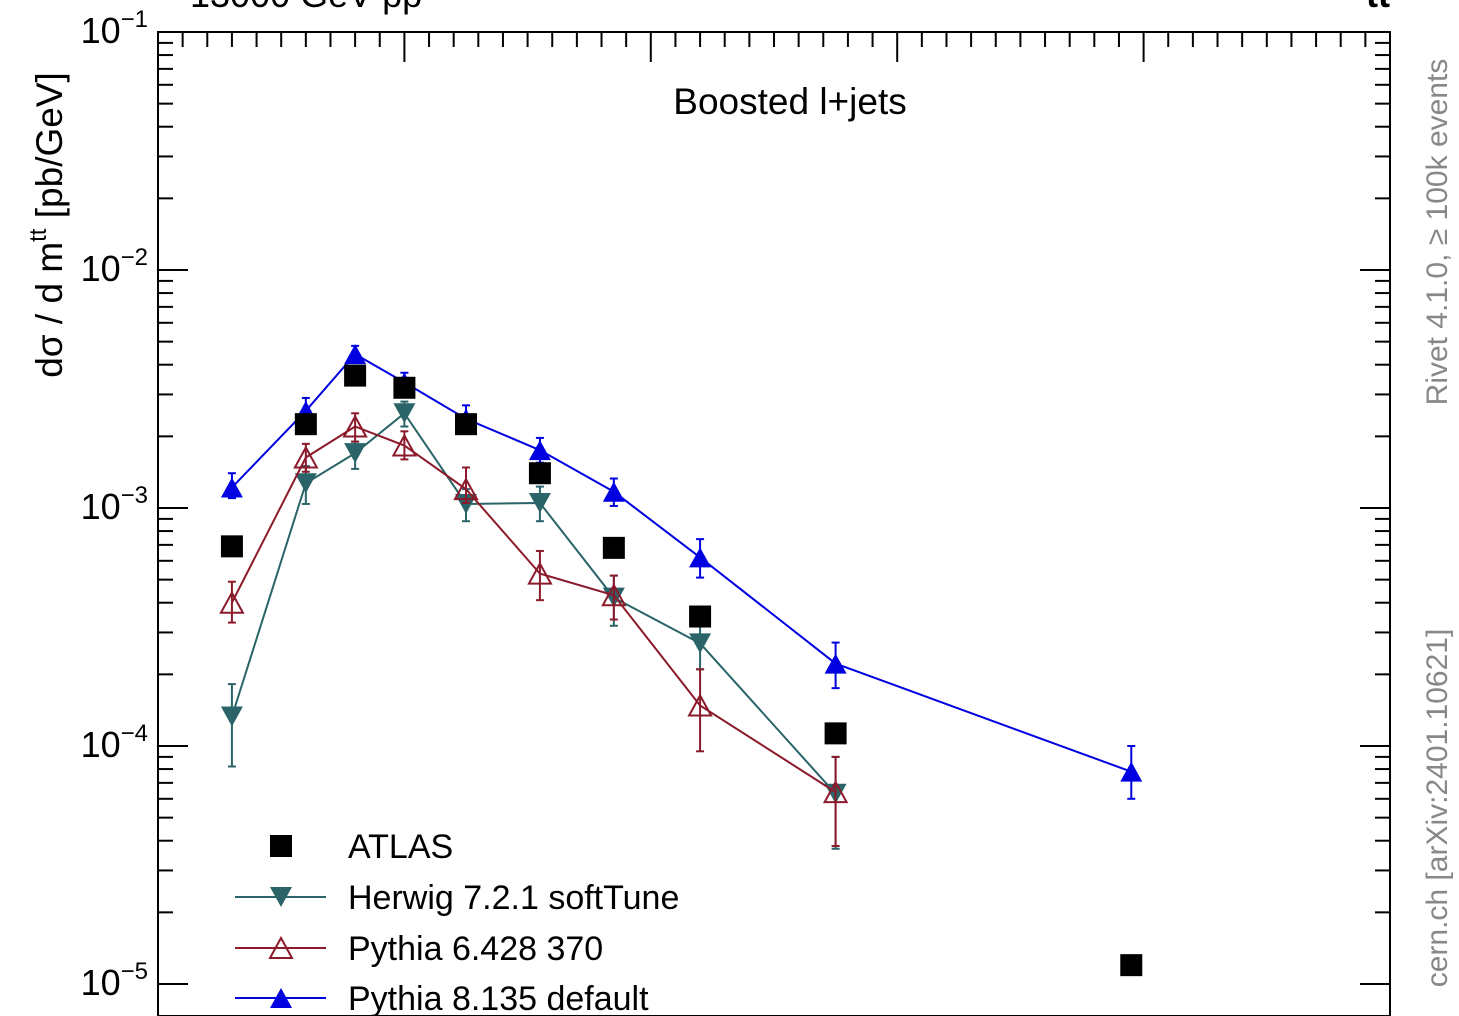  Describe the element at coordinates (1437, 232) in the screenshot. I see `rivet-label: Rivet 4.1.0, ≥ 100k events` at that location.